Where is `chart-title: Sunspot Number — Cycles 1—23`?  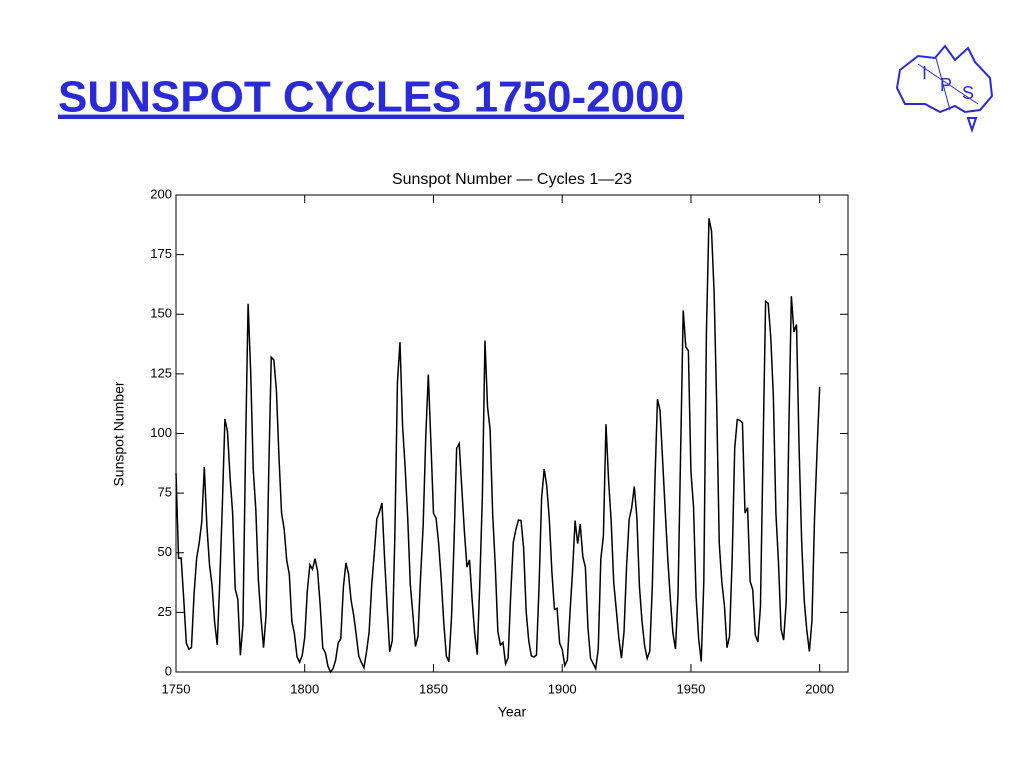
chart-title: Sunspot Number — Cycles 1—23 is located at coordinates (512, 179).